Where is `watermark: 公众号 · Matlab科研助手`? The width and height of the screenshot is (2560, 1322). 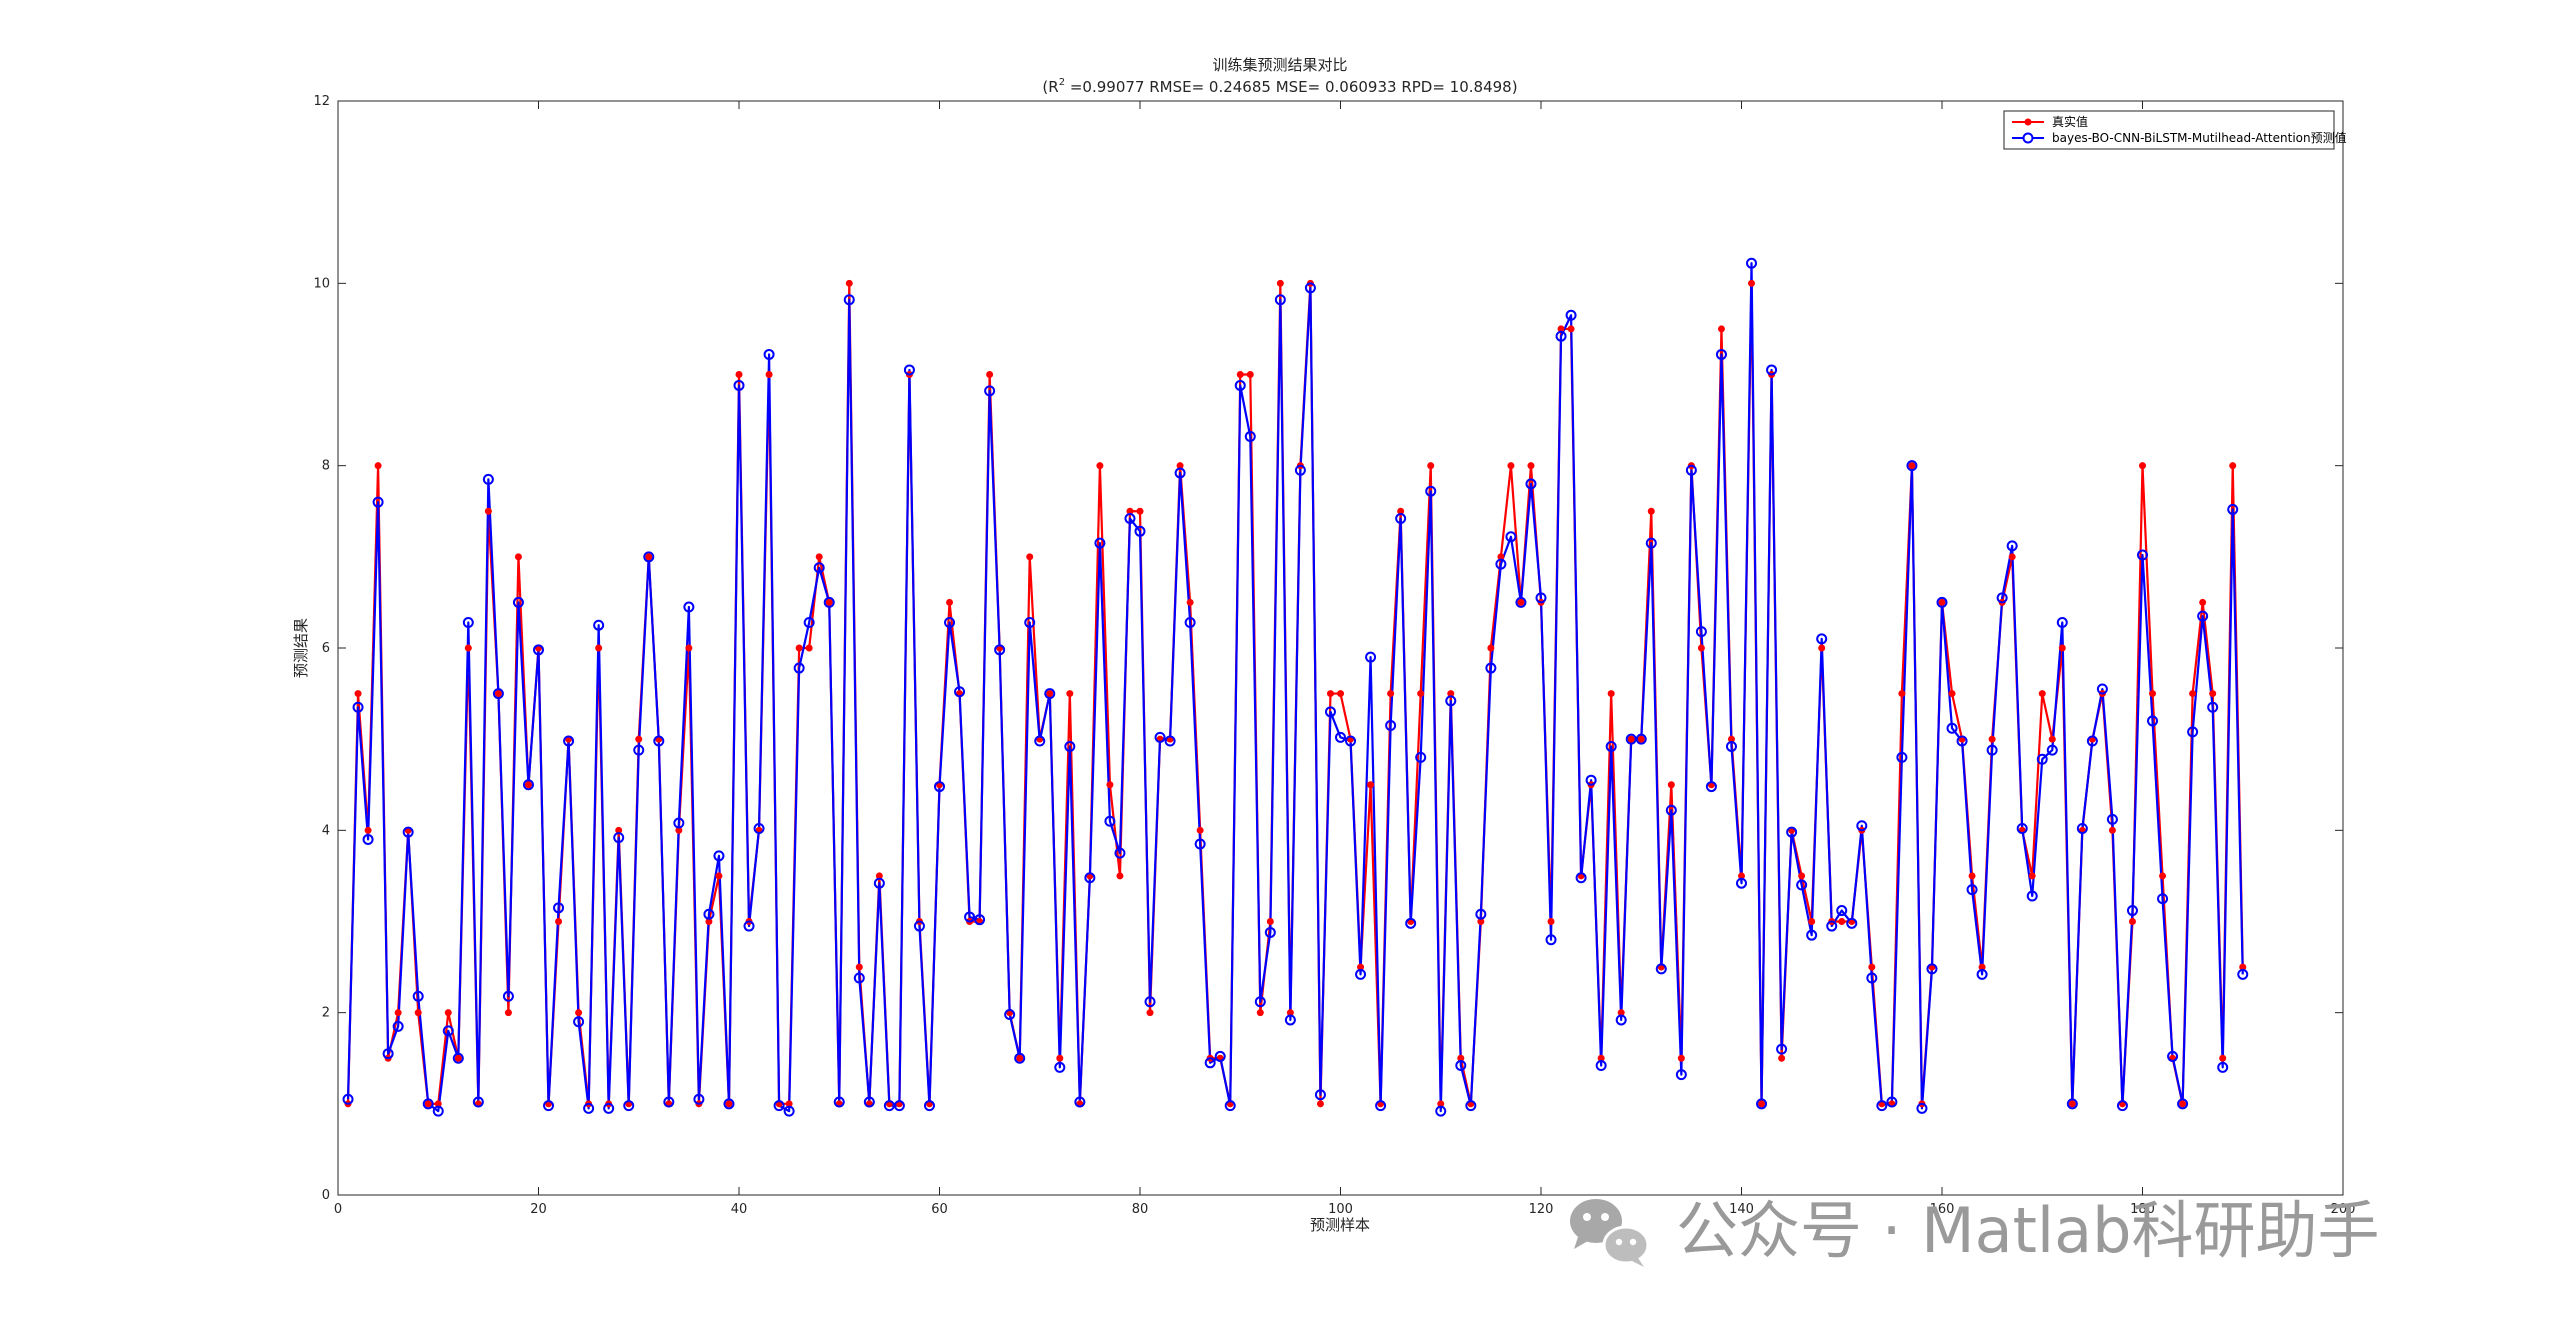 watermark: 公众号 · Matlab科研助手 is located at coordinates (1975, 1230).